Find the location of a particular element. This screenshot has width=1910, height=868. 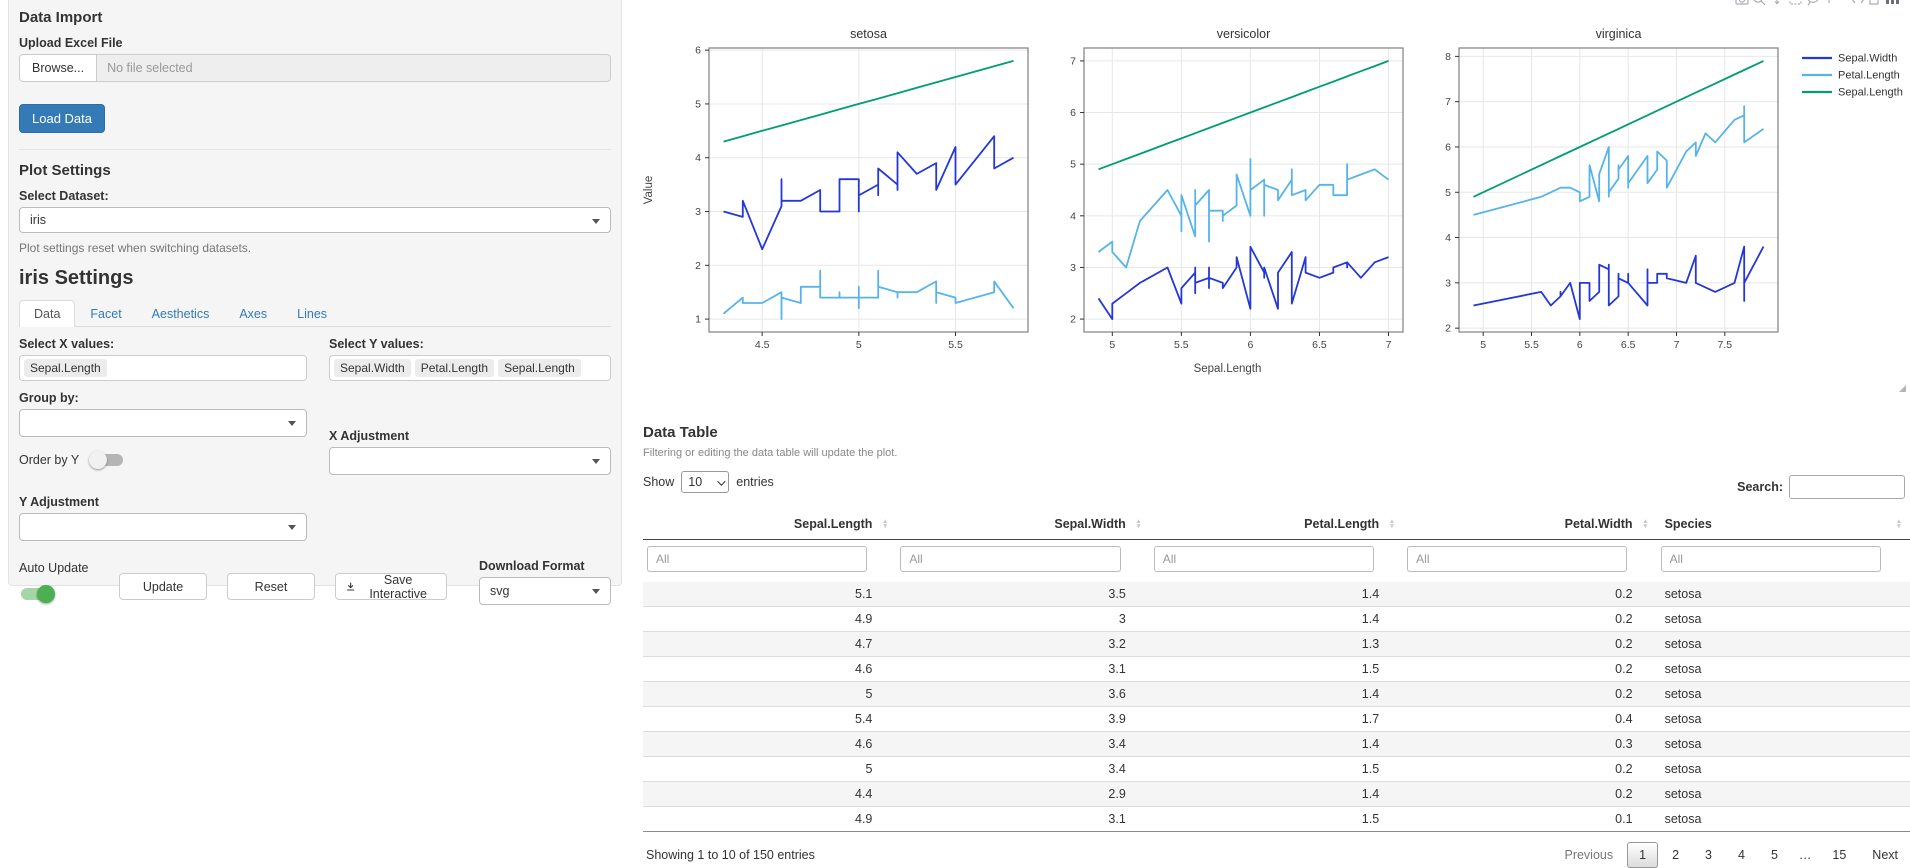

table-cell: 2.9 is located at coordinates (1023, 794).